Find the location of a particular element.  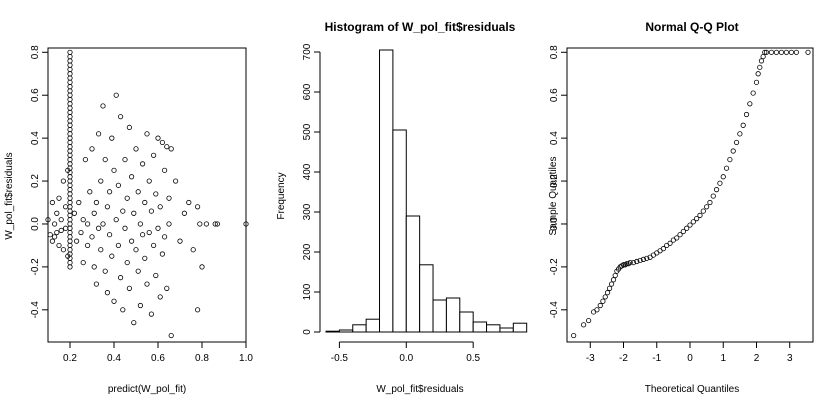

y-tick-label: 0 is located at coordinates (307, 332).